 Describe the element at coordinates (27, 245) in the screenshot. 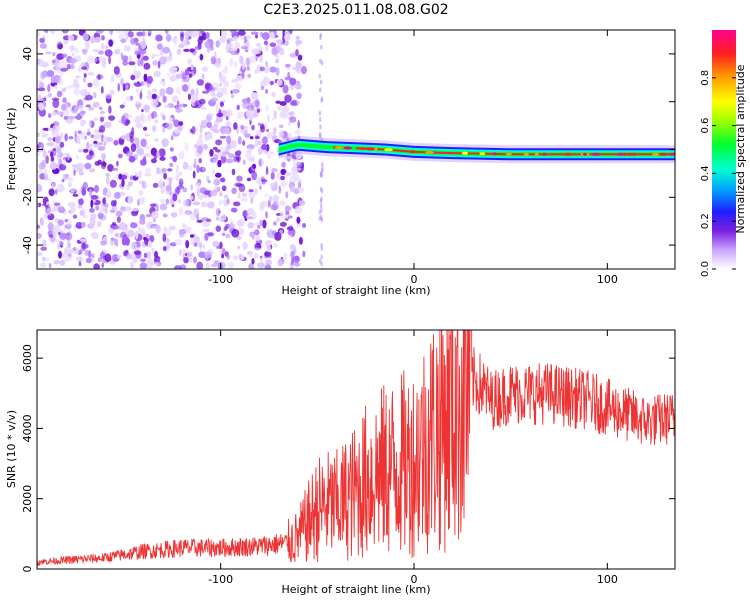

I see `y-tick-label: -40` at that location.